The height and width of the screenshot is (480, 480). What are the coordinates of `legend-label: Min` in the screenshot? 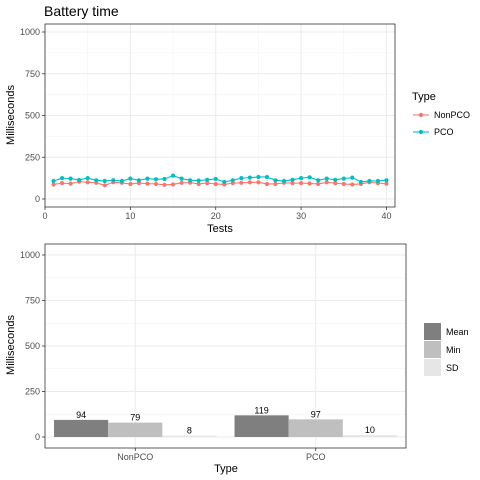 It's located at (453, 350).